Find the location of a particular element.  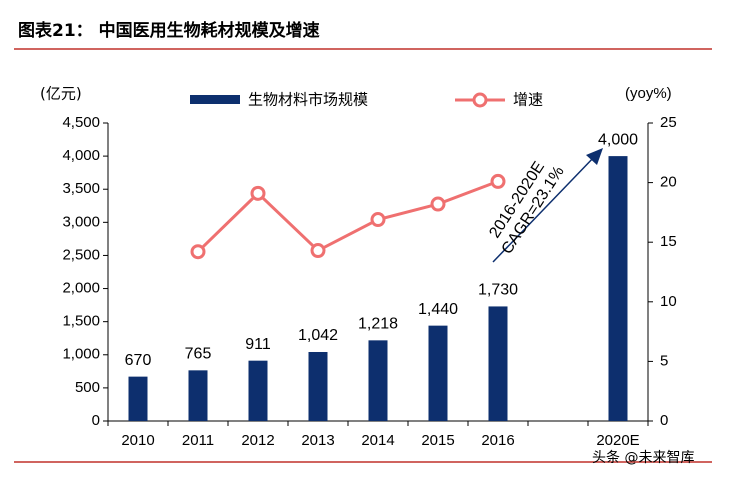

value-label: 1,042 is located at coordinates (318, 335).